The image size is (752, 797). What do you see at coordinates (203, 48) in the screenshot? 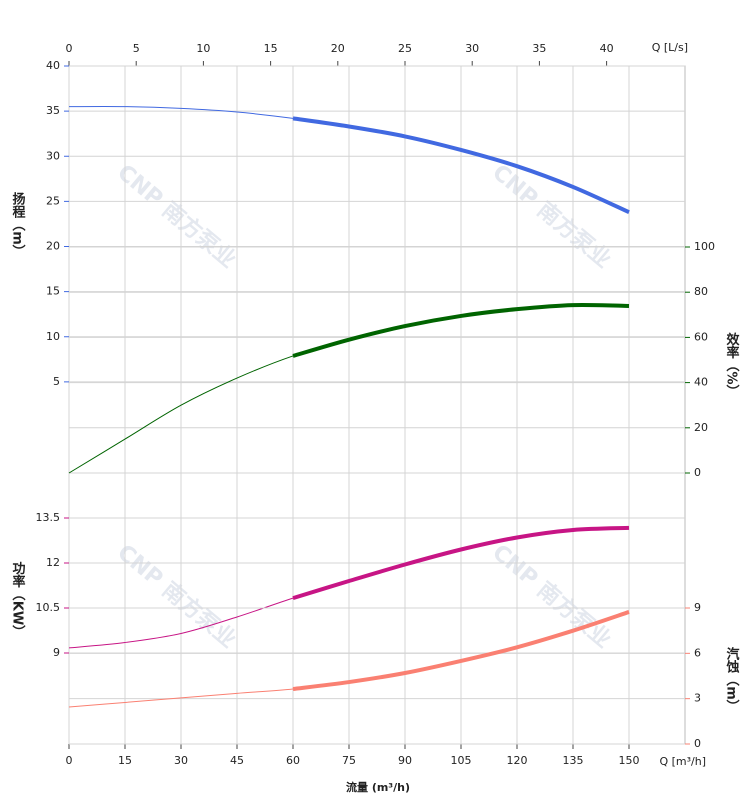
I see `x2-tick-label: 10` at bounding box center [203, 48].